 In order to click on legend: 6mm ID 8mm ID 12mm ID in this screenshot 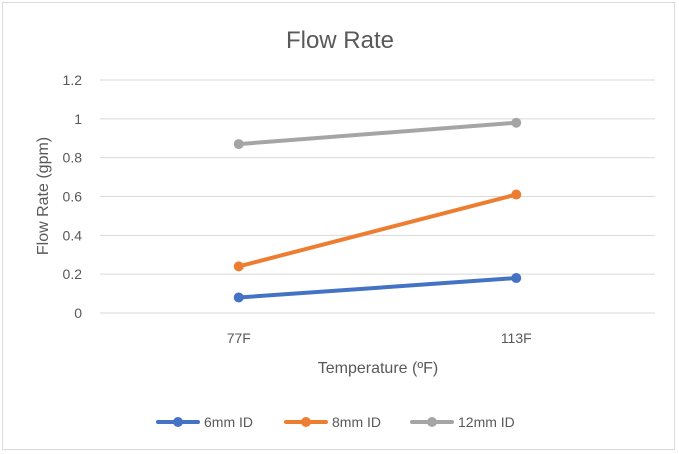, I will do `click(335, 422)`.